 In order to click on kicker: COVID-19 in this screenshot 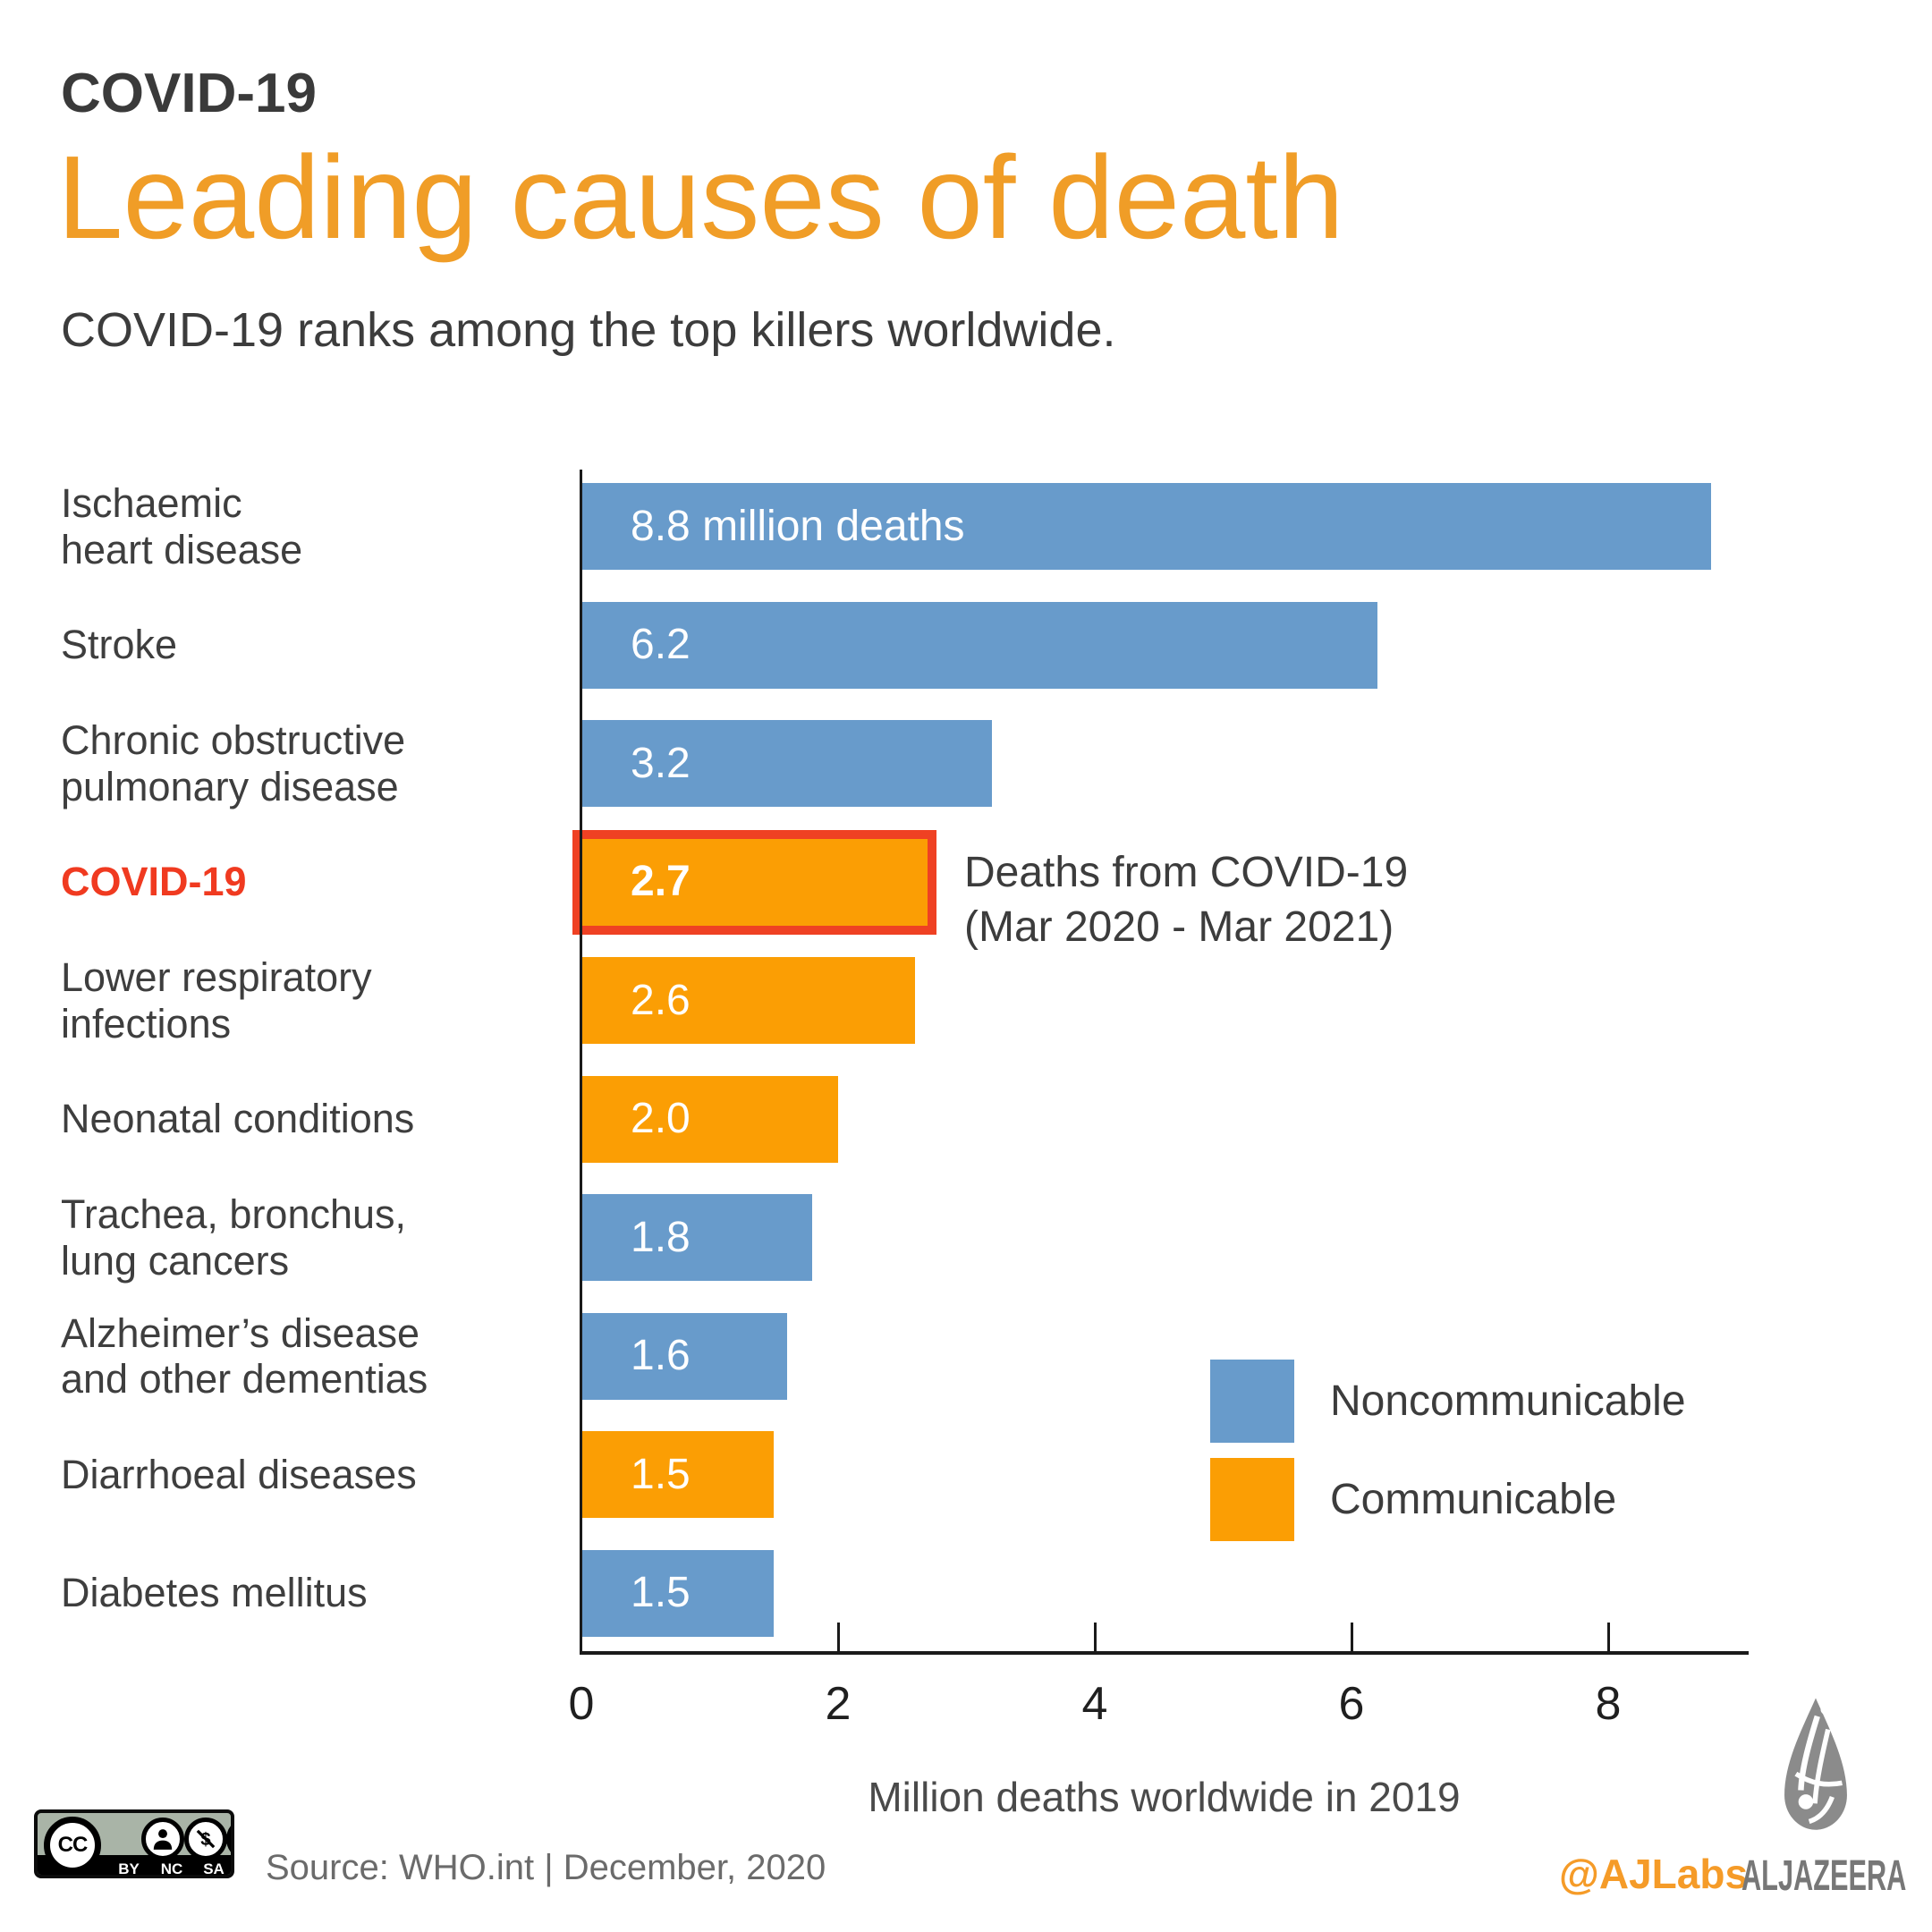, I will do `click(189, 93)`.